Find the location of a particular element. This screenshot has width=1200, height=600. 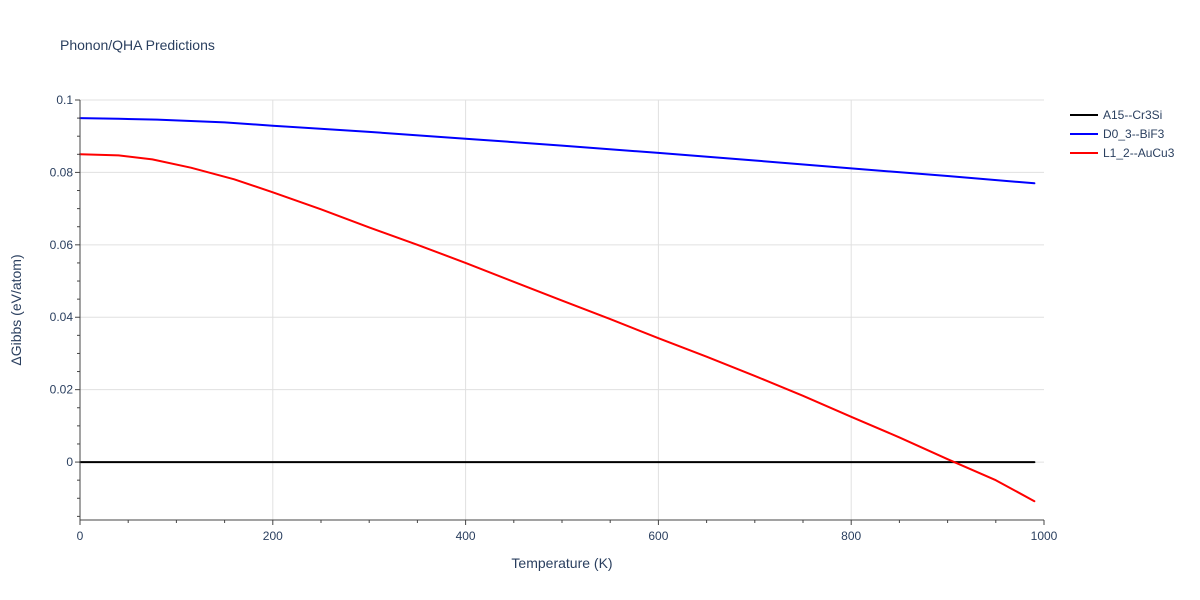

x-tick-label: 800 is located at coordinates (851, 536).